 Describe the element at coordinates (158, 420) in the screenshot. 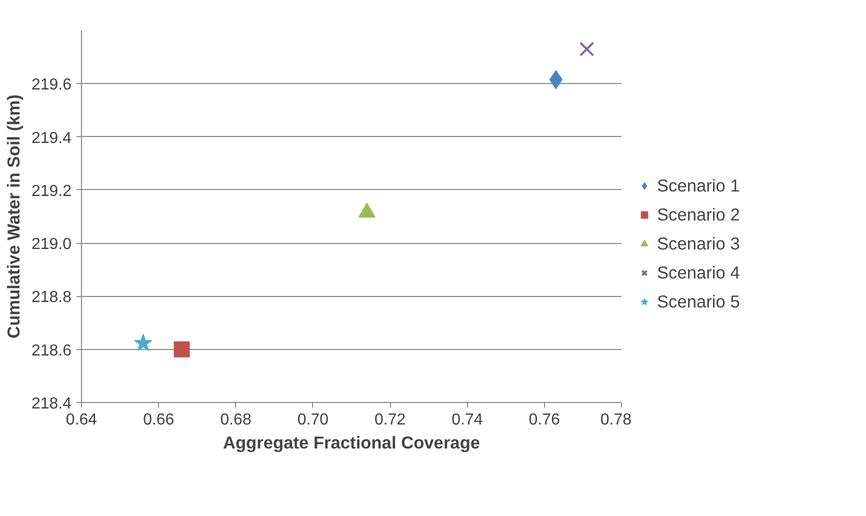

I see `x-tick-label: 0.66` at that location.